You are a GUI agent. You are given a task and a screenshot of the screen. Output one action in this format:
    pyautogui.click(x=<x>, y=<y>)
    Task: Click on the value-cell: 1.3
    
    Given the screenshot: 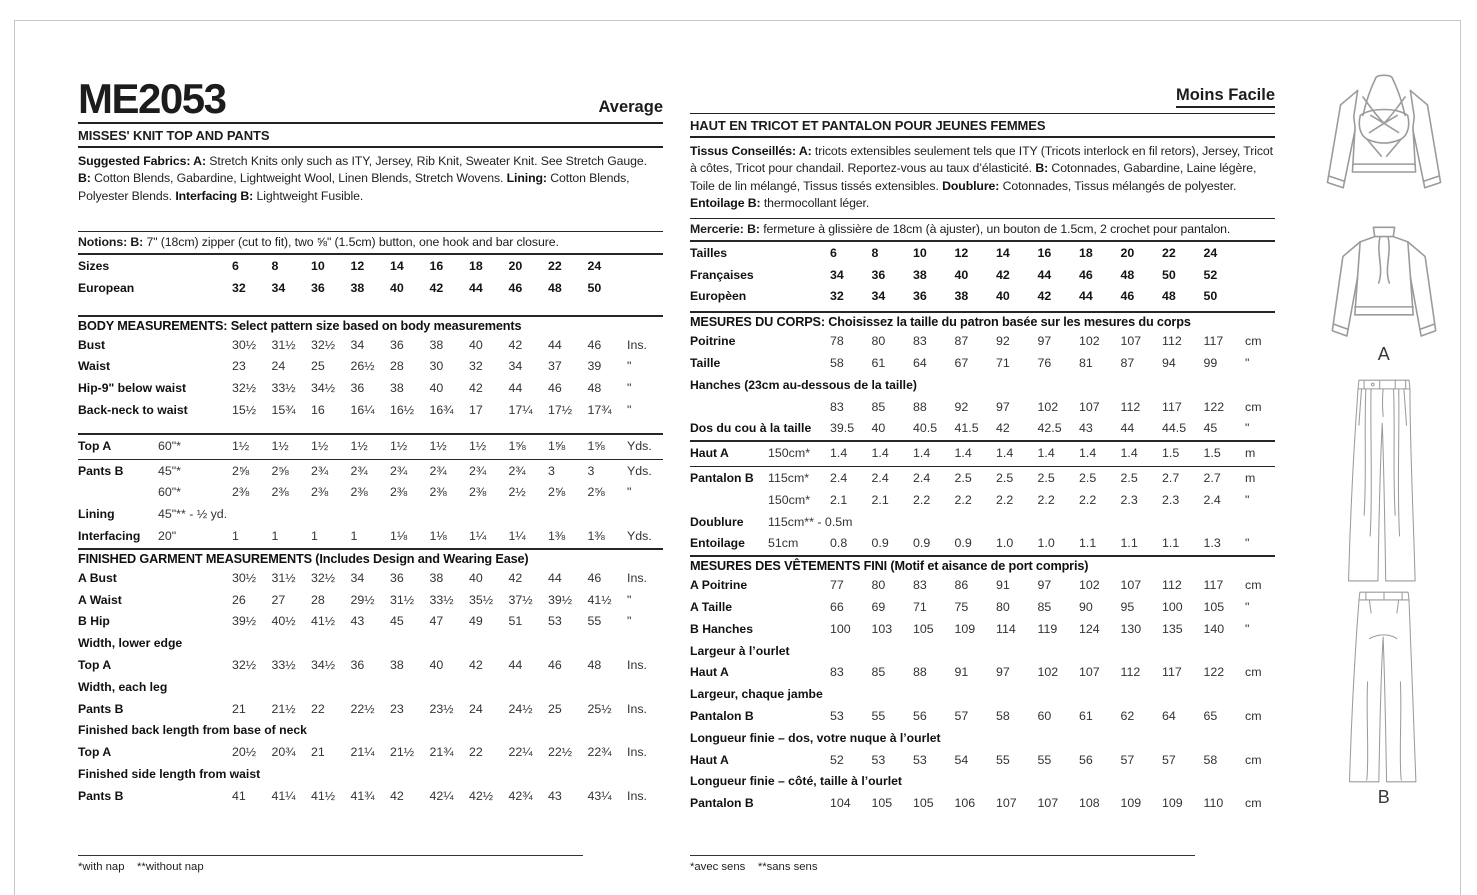 What is the action you would take?
    pyautogui.click(x=1212, y=543)
    